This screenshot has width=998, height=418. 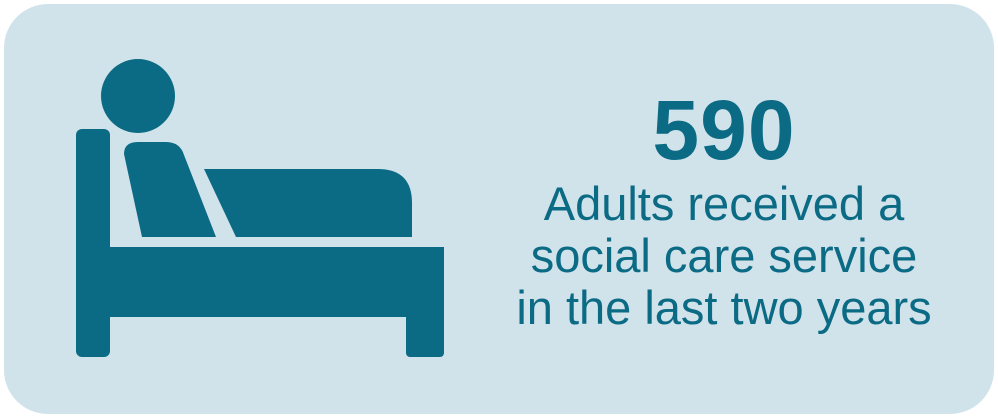 What do you see at coordinates (724, 203) in the screenshot?
I see `caption-line-1: Adults received a` at bounding box center [724, 203].